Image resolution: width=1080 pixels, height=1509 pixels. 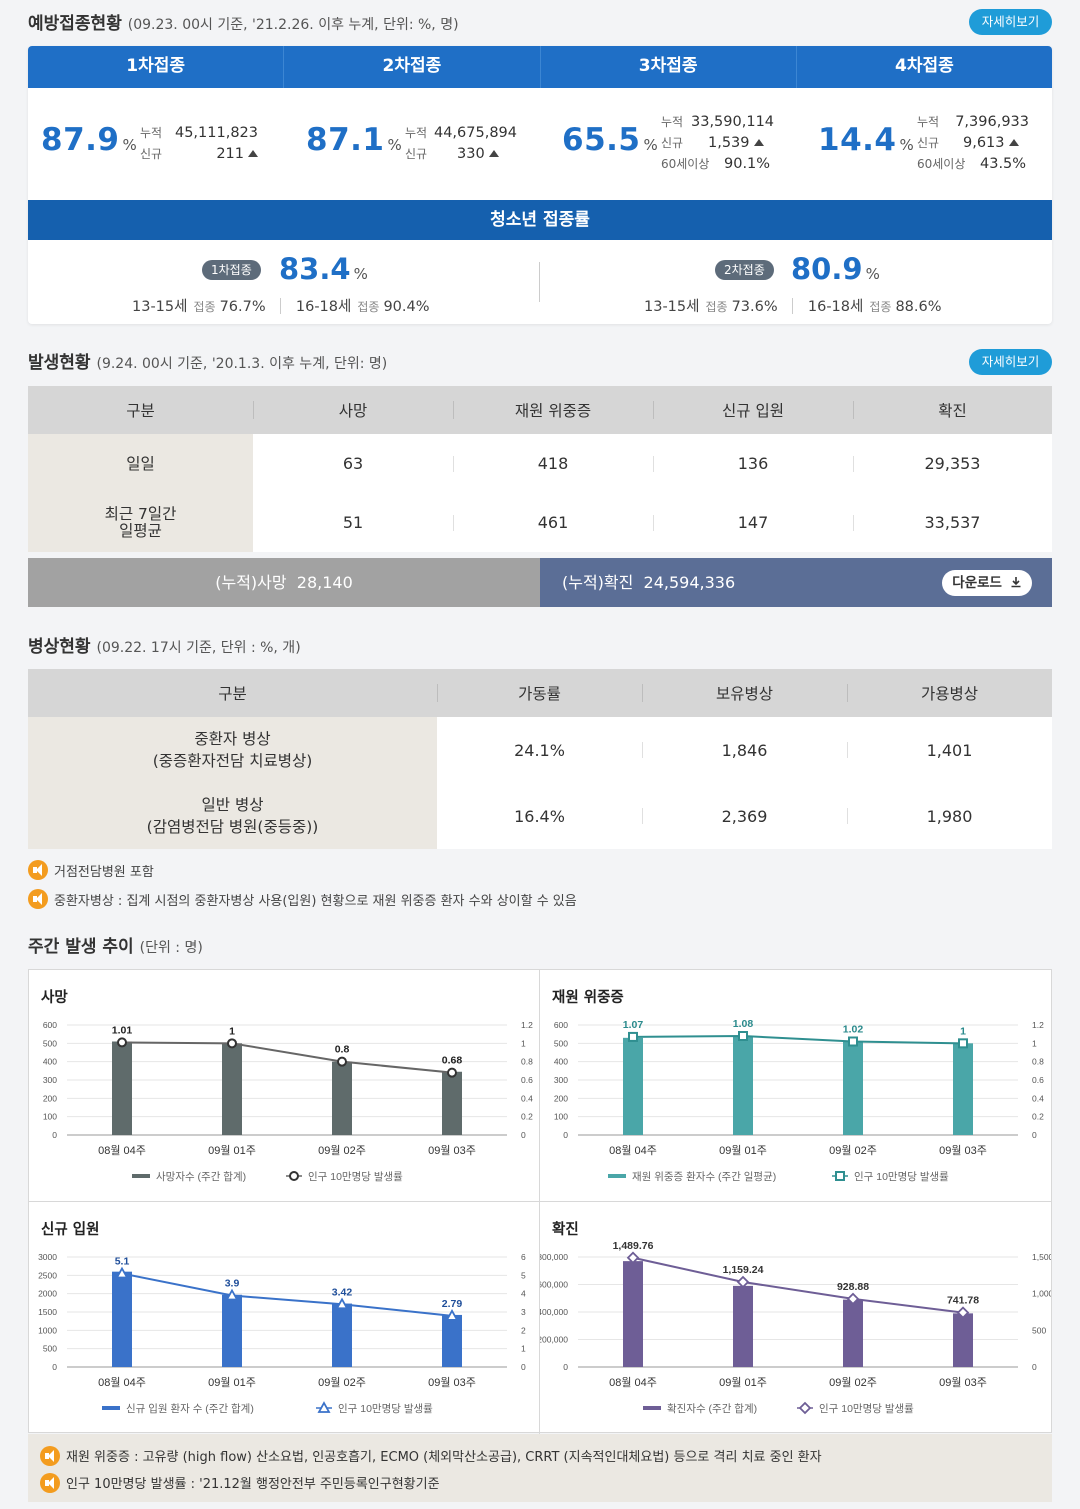 I want to click on dose-1-cell: 87.9% 누적 45,111,823 신규 211, so click(x=156, y=143).